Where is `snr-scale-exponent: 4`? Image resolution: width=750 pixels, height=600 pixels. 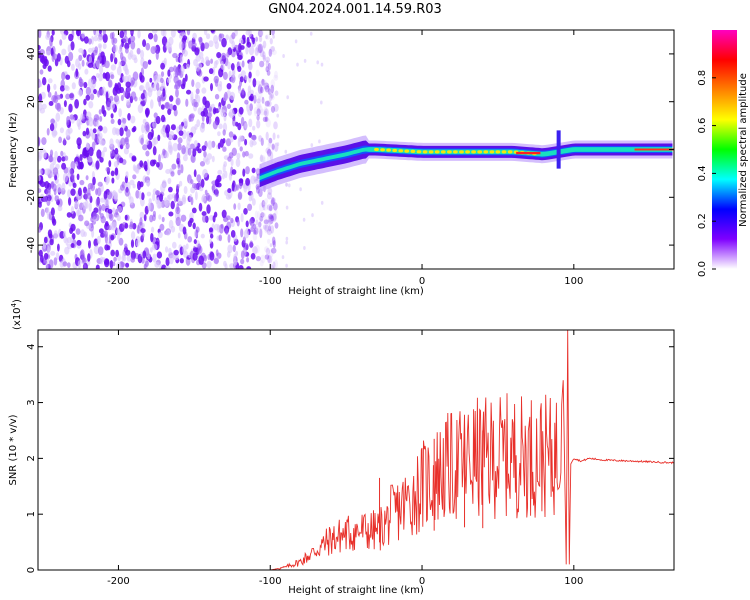 snr-scale-exponent: 4 is located at coordinates (14, 304).